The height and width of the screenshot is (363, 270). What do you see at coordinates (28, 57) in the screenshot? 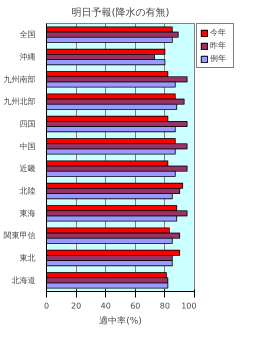
I see `y-tick-label: 沖縄` at bounding box center [28, 57].